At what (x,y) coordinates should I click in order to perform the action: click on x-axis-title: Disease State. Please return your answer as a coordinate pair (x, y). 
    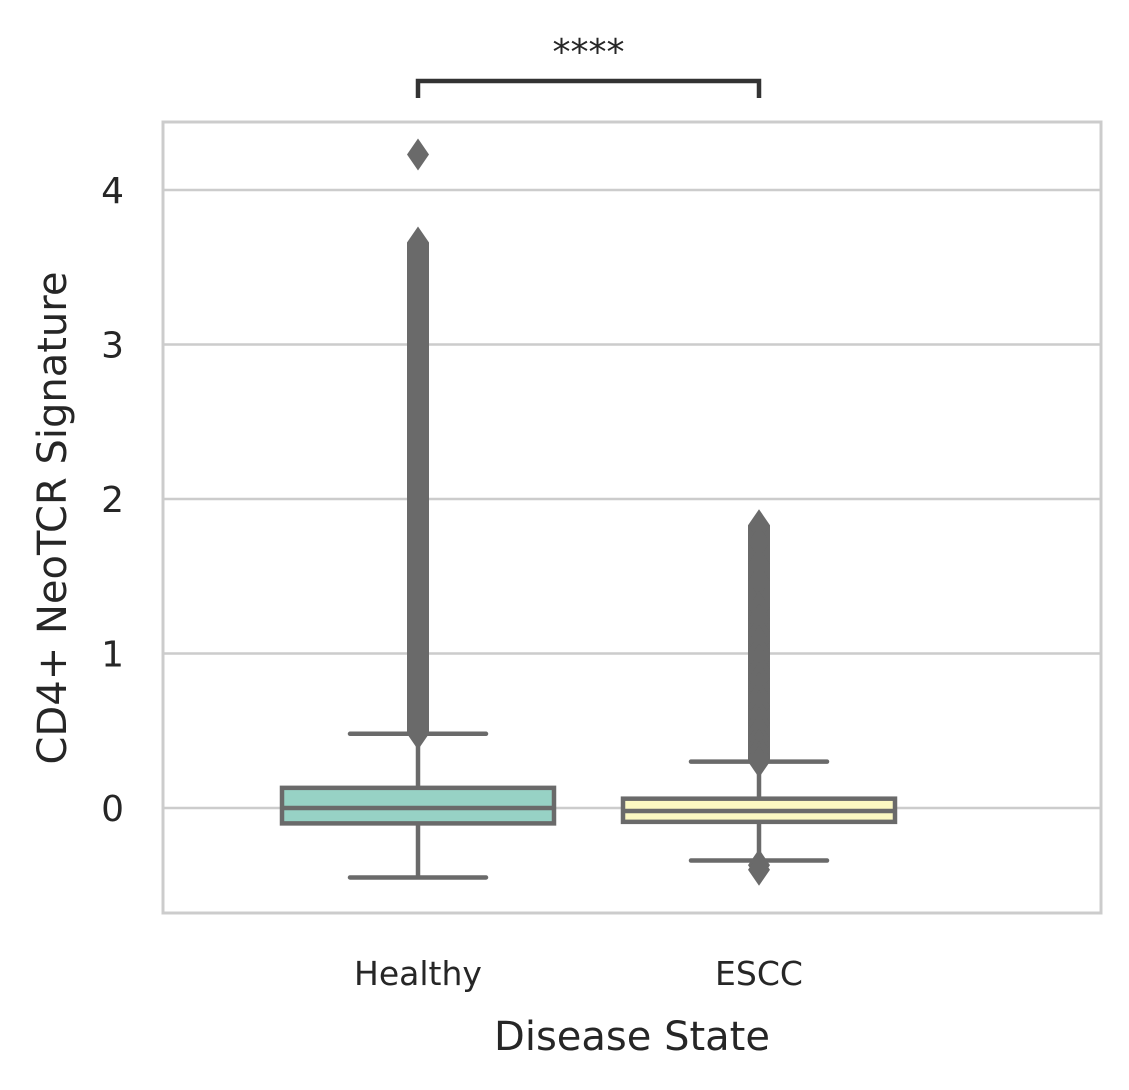
    Looking at the image, I should click on (632, 1037).